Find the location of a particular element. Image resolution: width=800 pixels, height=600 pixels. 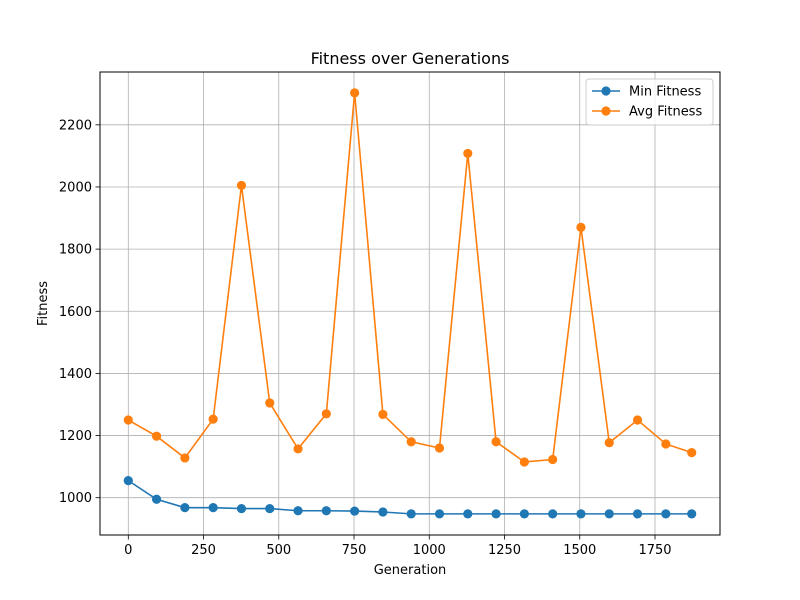

y-tick-label: 1400 is located at coordinates (75, 374).